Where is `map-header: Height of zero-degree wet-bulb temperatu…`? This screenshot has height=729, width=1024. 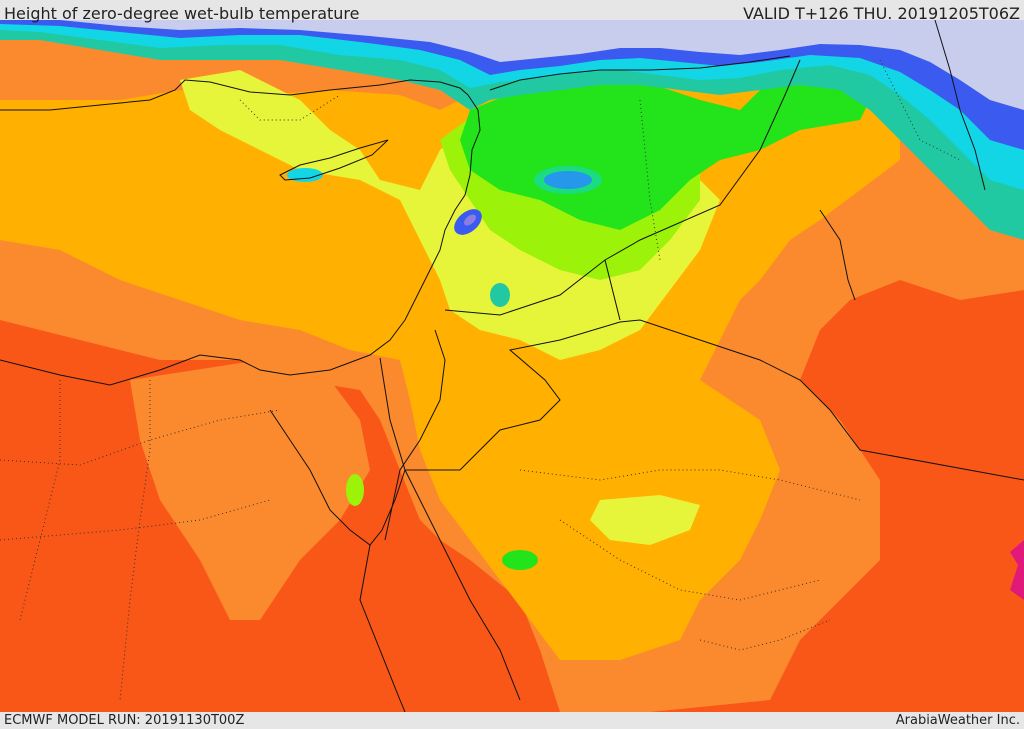
map-header: Height of zero-degree wet-bulb temperatu… is located at coordinates (512, 11).